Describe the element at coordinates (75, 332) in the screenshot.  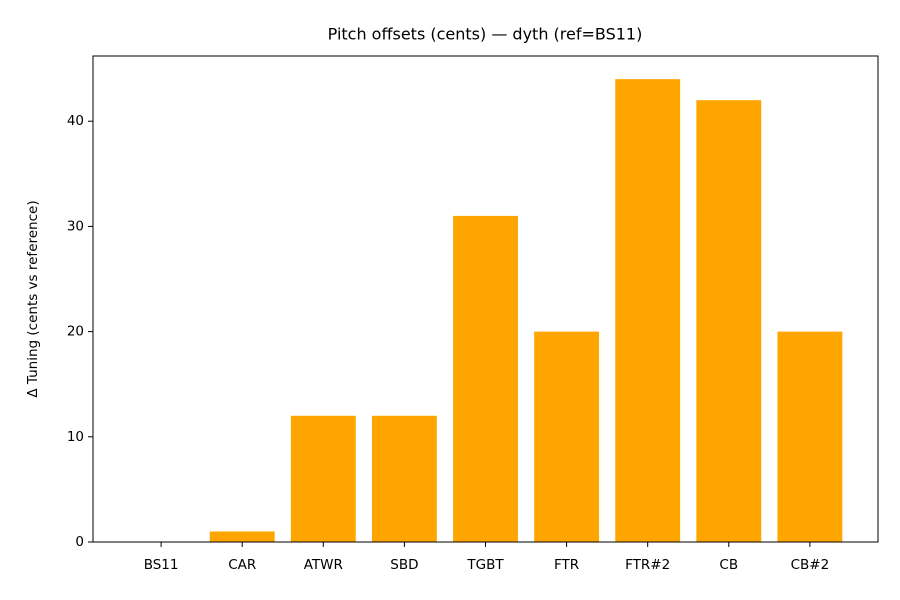
I see `y-tick-label: 20` at that location.